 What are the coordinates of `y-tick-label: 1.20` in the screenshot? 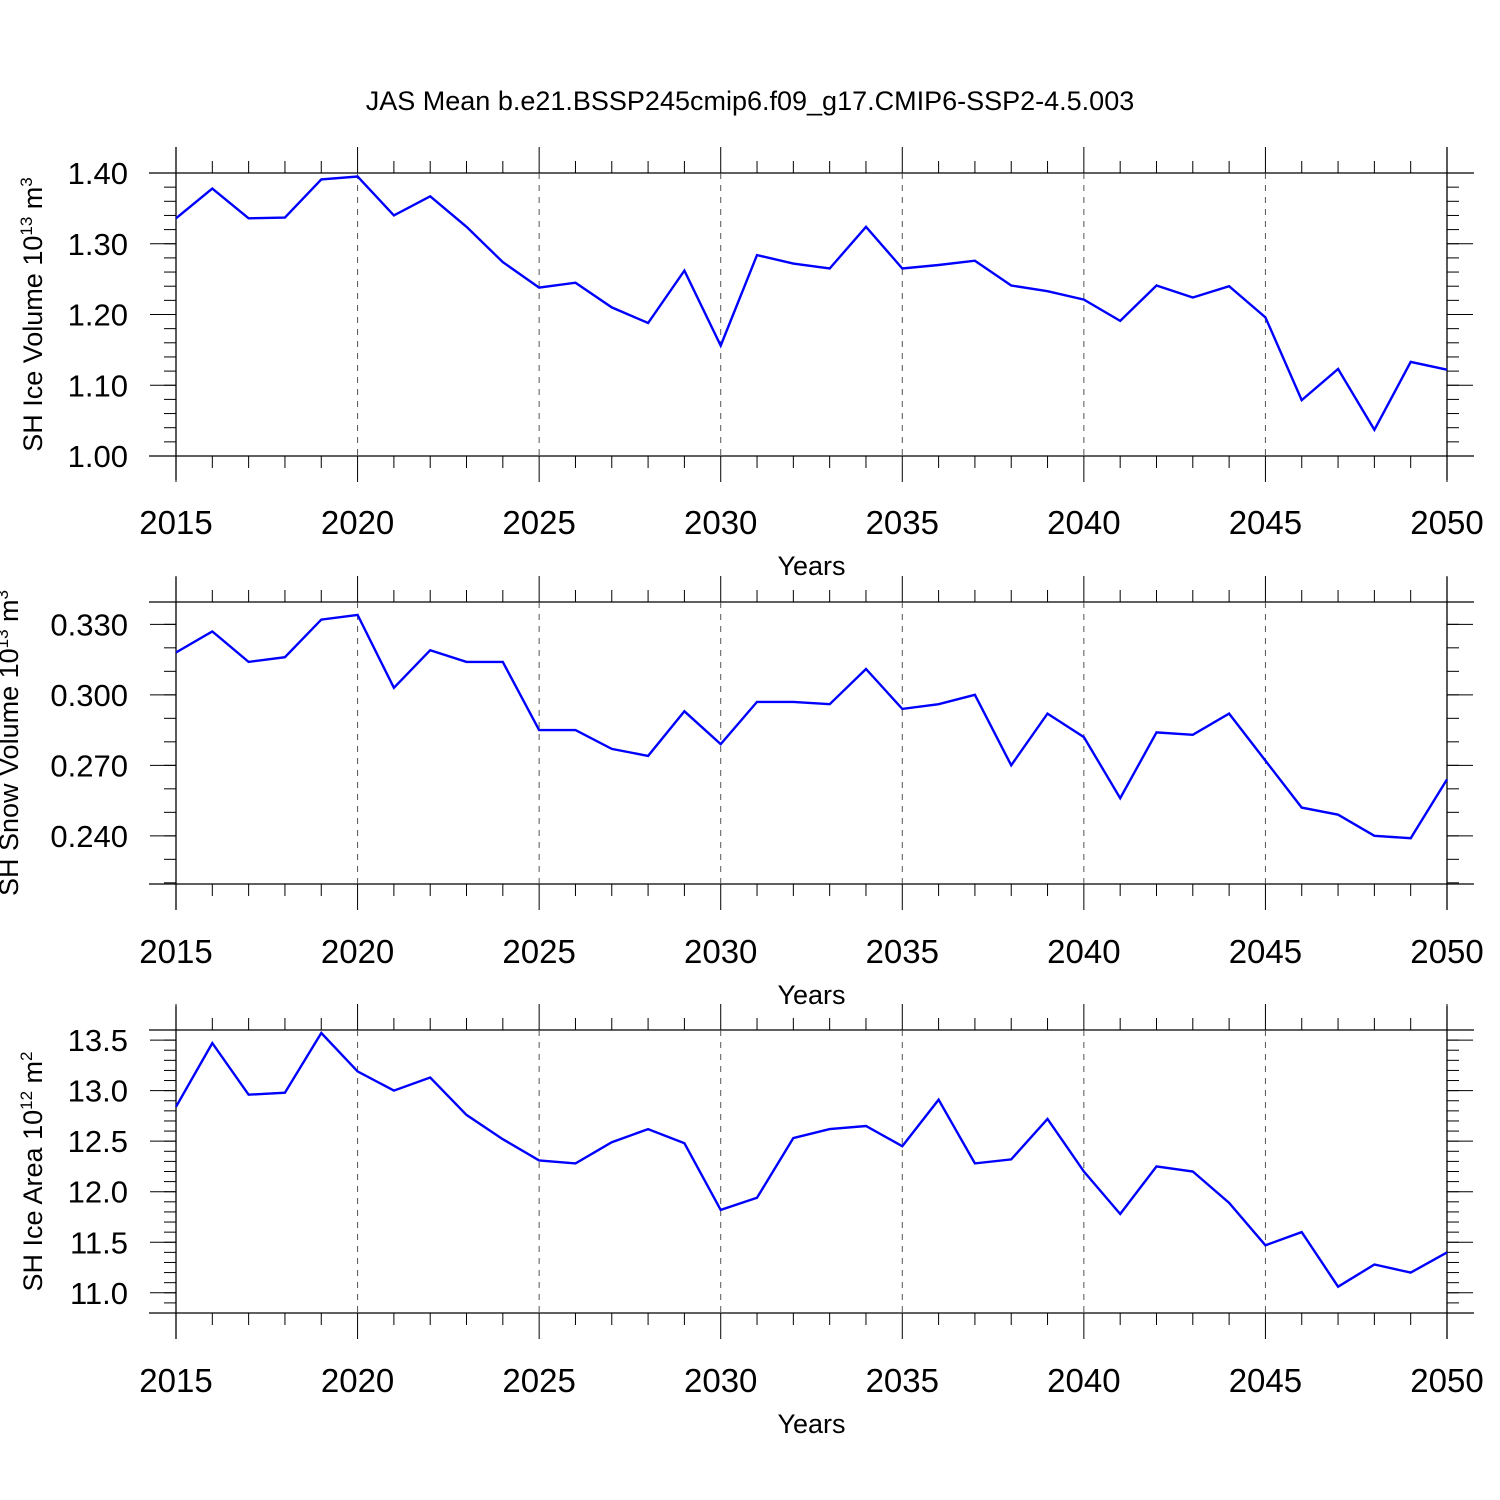 It's located at (98, 315).